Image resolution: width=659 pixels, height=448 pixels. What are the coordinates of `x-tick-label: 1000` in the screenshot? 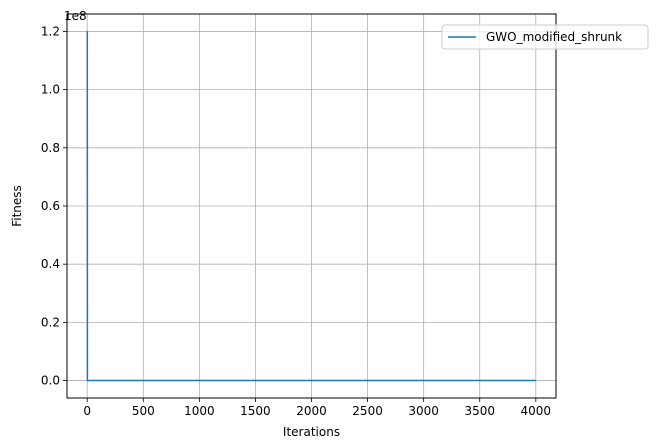 It's located at (199, 411).